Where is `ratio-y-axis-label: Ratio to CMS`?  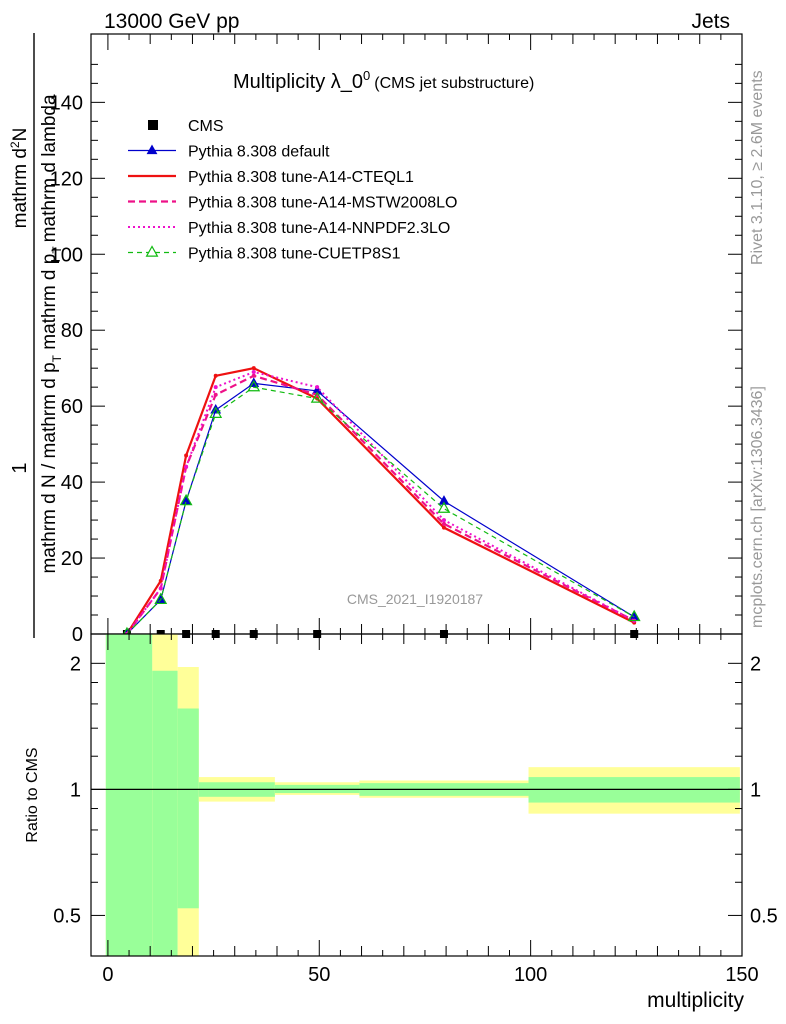
ratio-y-axis-label: Ratio to CMS is located at coordinates (32, 794).